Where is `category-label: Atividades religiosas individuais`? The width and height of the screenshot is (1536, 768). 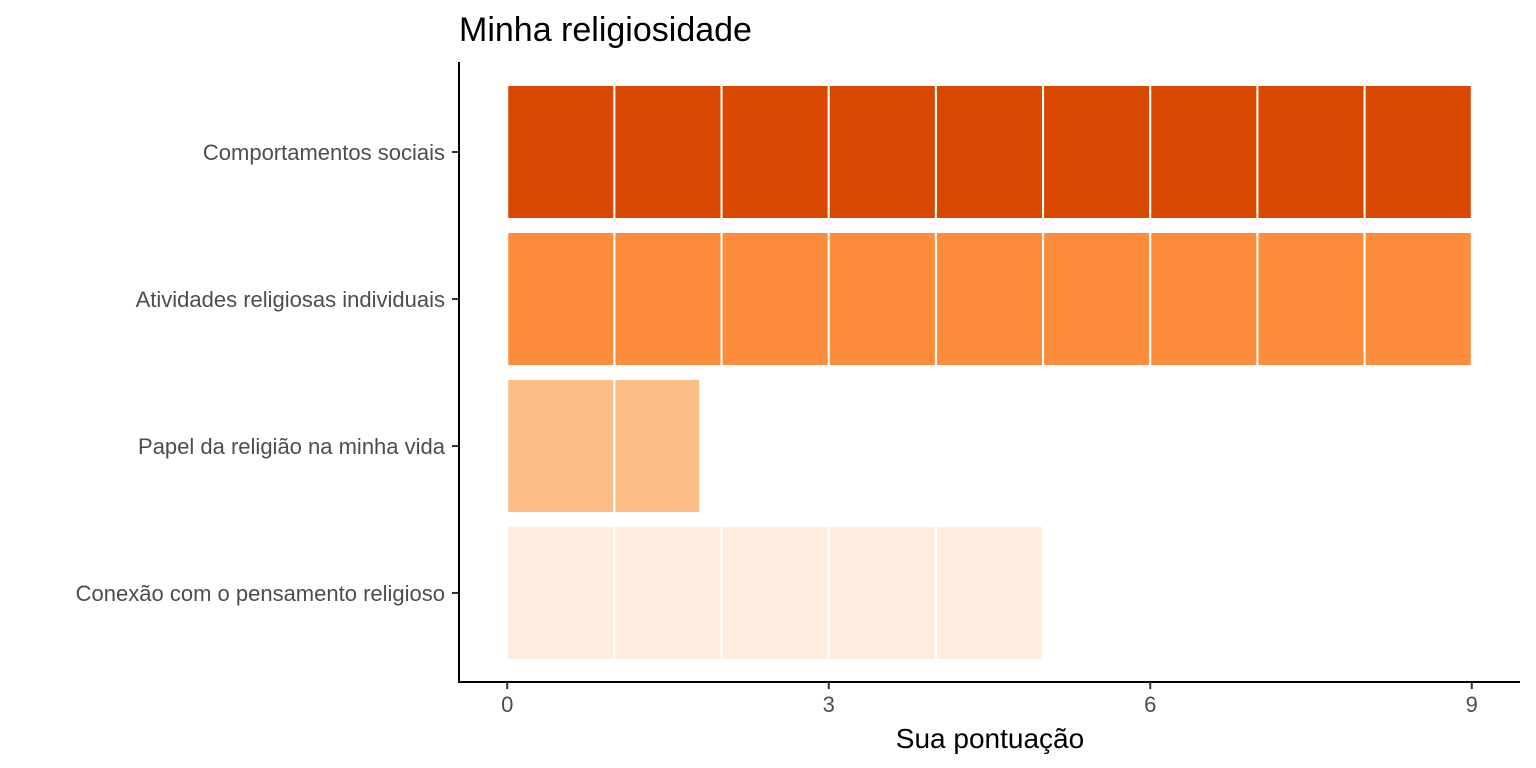 category-label: Atividades religiosas individuais is located at coordinates (290, 299).